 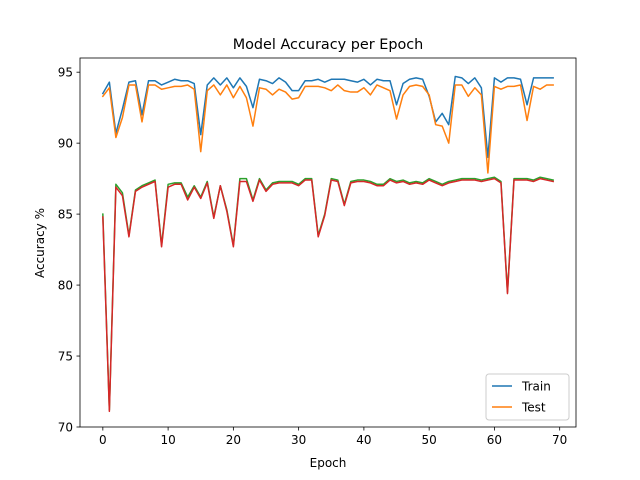 I want to click on legend: Train Test, so click(x=527, y=397).